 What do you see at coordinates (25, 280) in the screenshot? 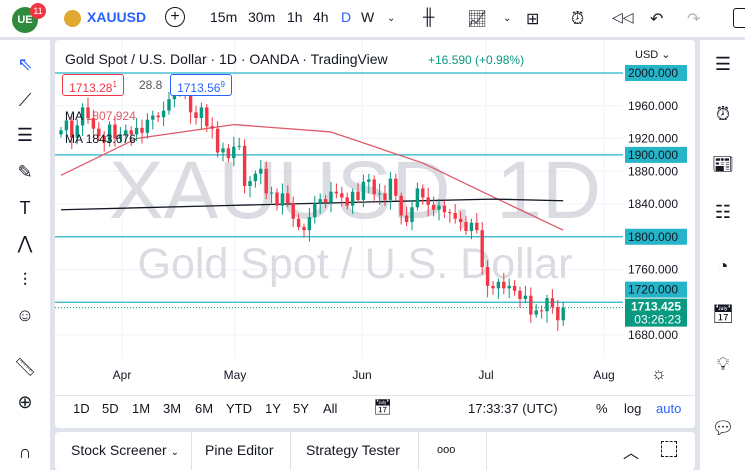
I see `prediction-icon: ⫶` at bounding box center [25, 280].